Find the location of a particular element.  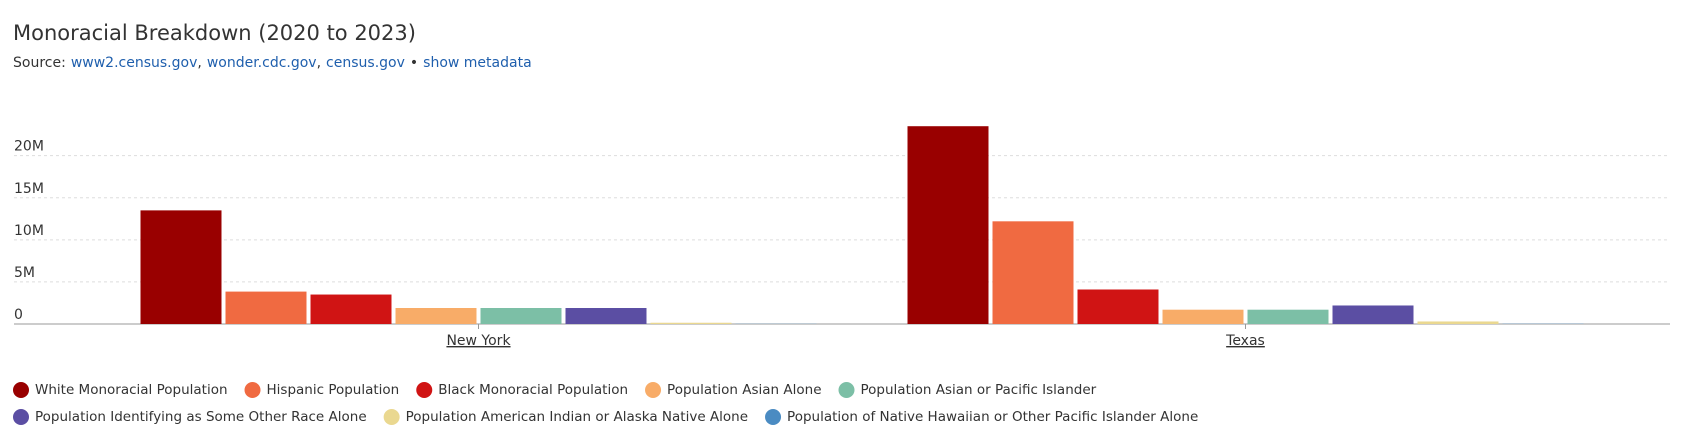

y-tick-label: 15M is located at coordinates (29, 189).